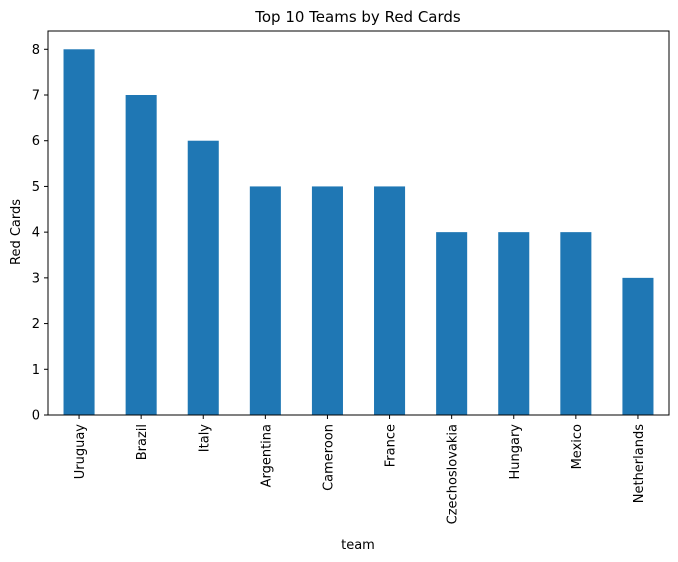  Describe the element at coordinates (203, 277) in the screenshot. I see `bar-italy` at that location.